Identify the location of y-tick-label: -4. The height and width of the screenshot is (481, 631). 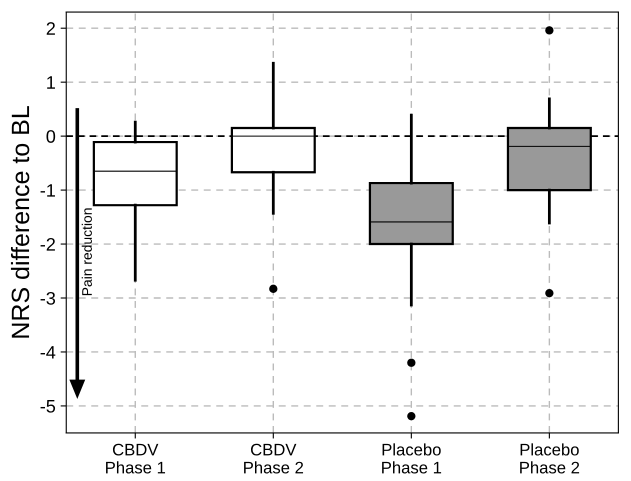
(48, 352).